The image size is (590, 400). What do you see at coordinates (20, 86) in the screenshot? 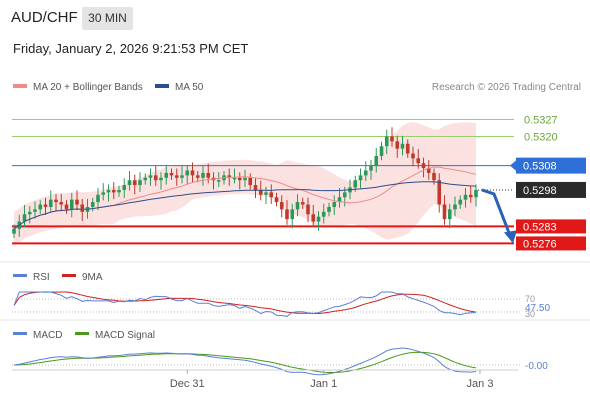
I see `legend-swatch-ma20` at bounding box center [20, 86].